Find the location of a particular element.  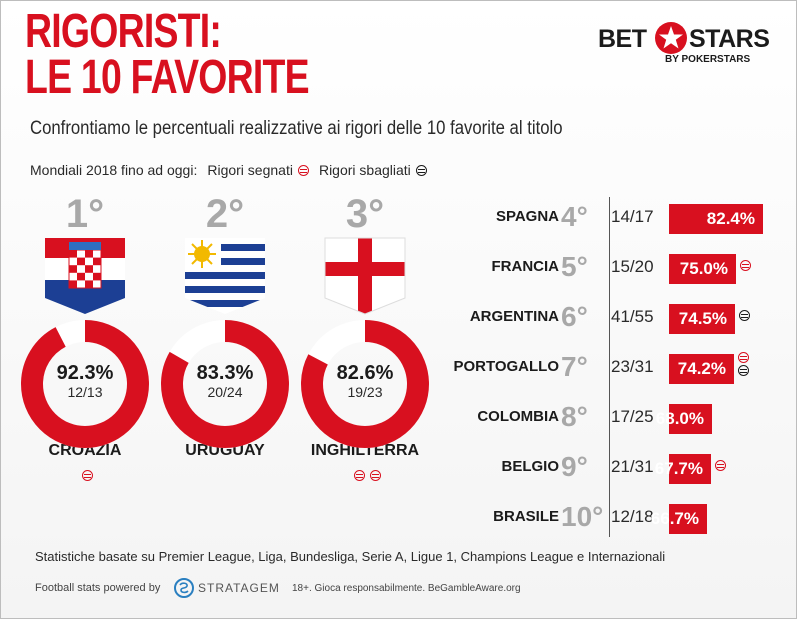

page-title: RIGORISTI: LE 10 FAVORITE is located at coordinates (167, 54).